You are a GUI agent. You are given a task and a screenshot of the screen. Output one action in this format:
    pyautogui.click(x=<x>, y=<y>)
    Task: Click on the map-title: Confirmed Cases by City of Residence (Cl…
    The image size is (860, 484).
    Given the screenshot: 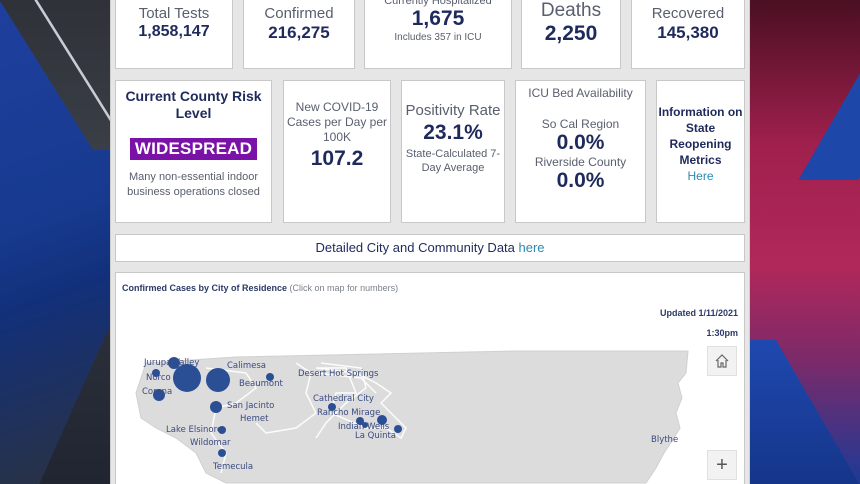 What is the action you would take?
    pyautogui.click(x=260, y=288)
    